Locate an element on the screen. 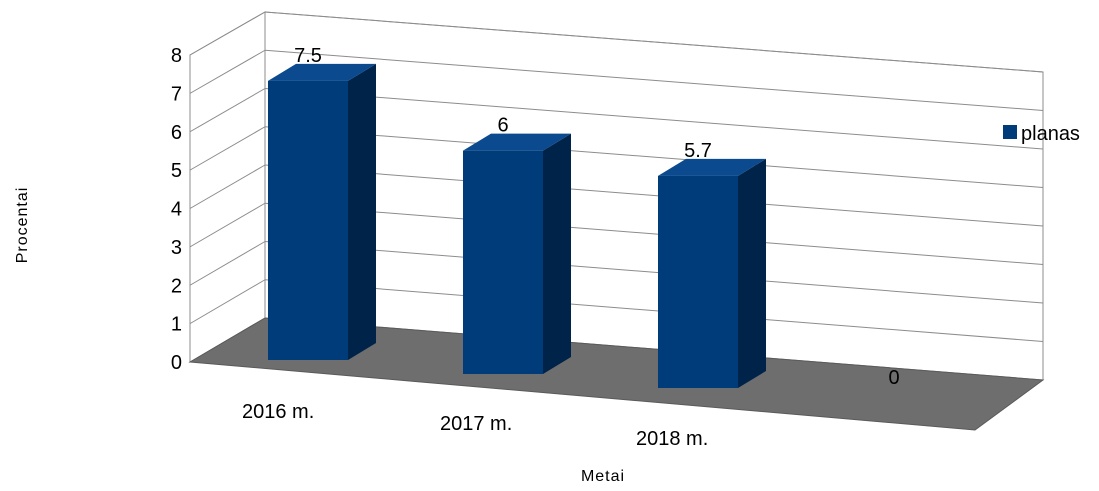  y-tick-label: 3 is located at coordinates (176, 248).